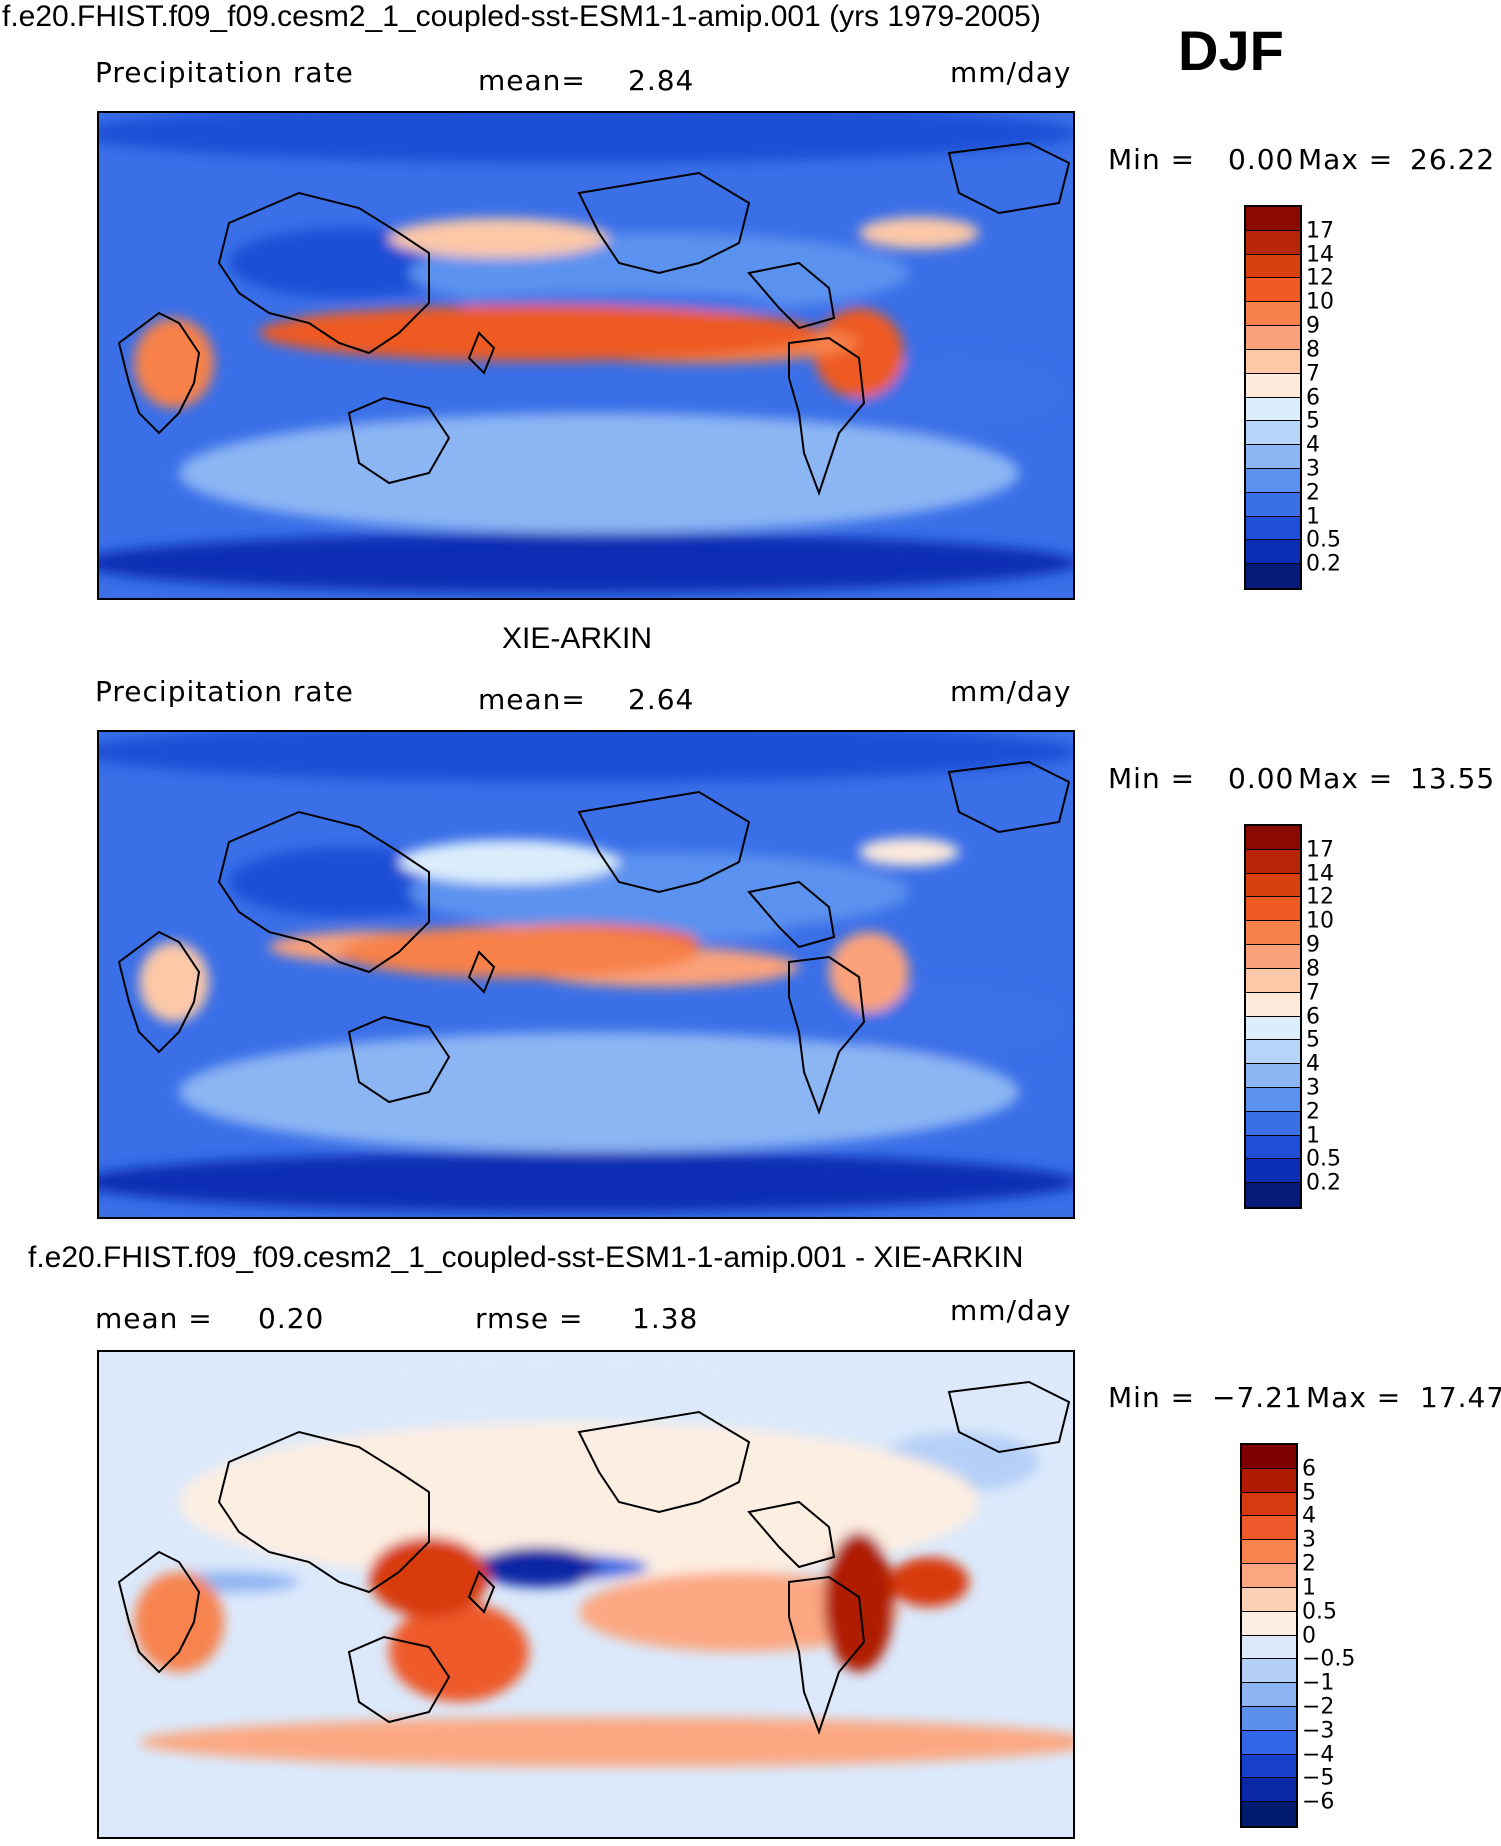  I want to click on colorbar-tick-label: 2, so click(1313, 493).